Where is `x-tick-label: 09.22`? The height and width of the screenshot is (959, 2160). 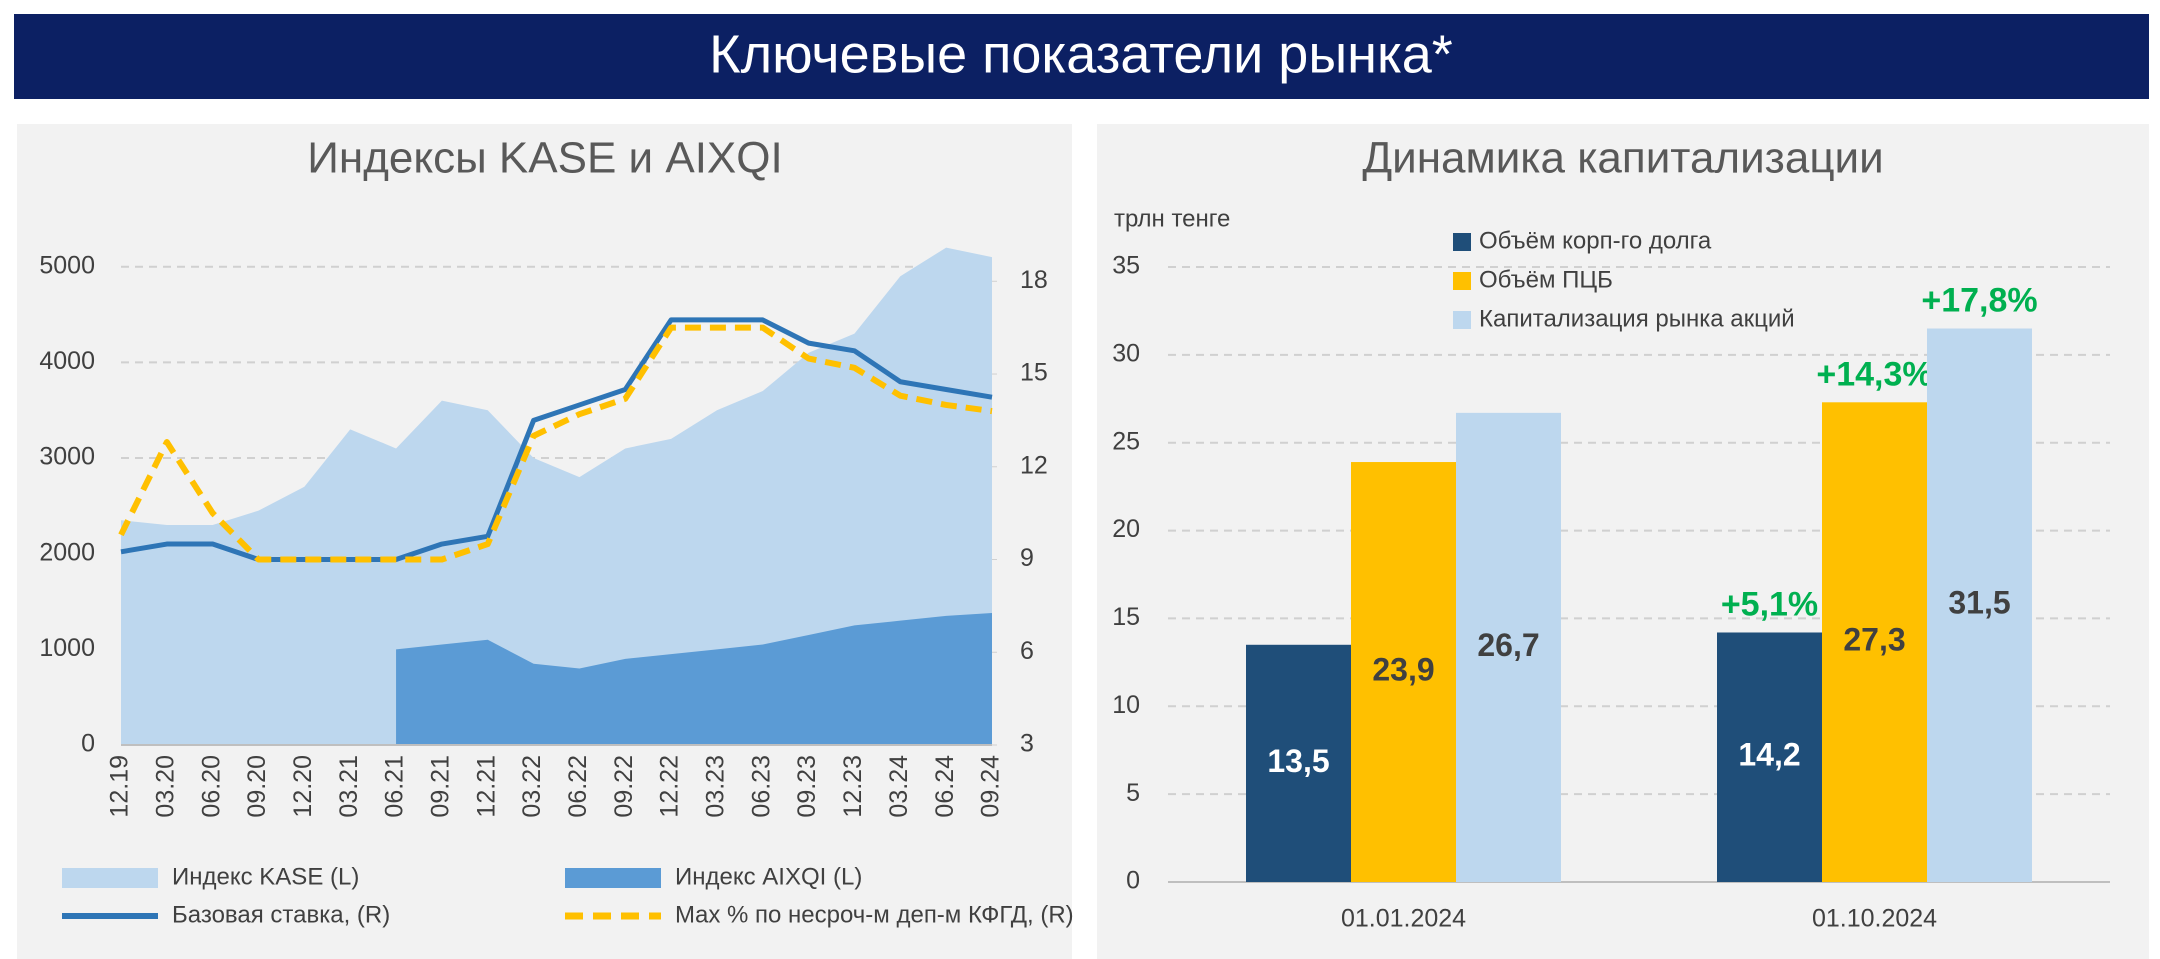 x-tick-label: 09.22 is located at coordinates (624, 786).